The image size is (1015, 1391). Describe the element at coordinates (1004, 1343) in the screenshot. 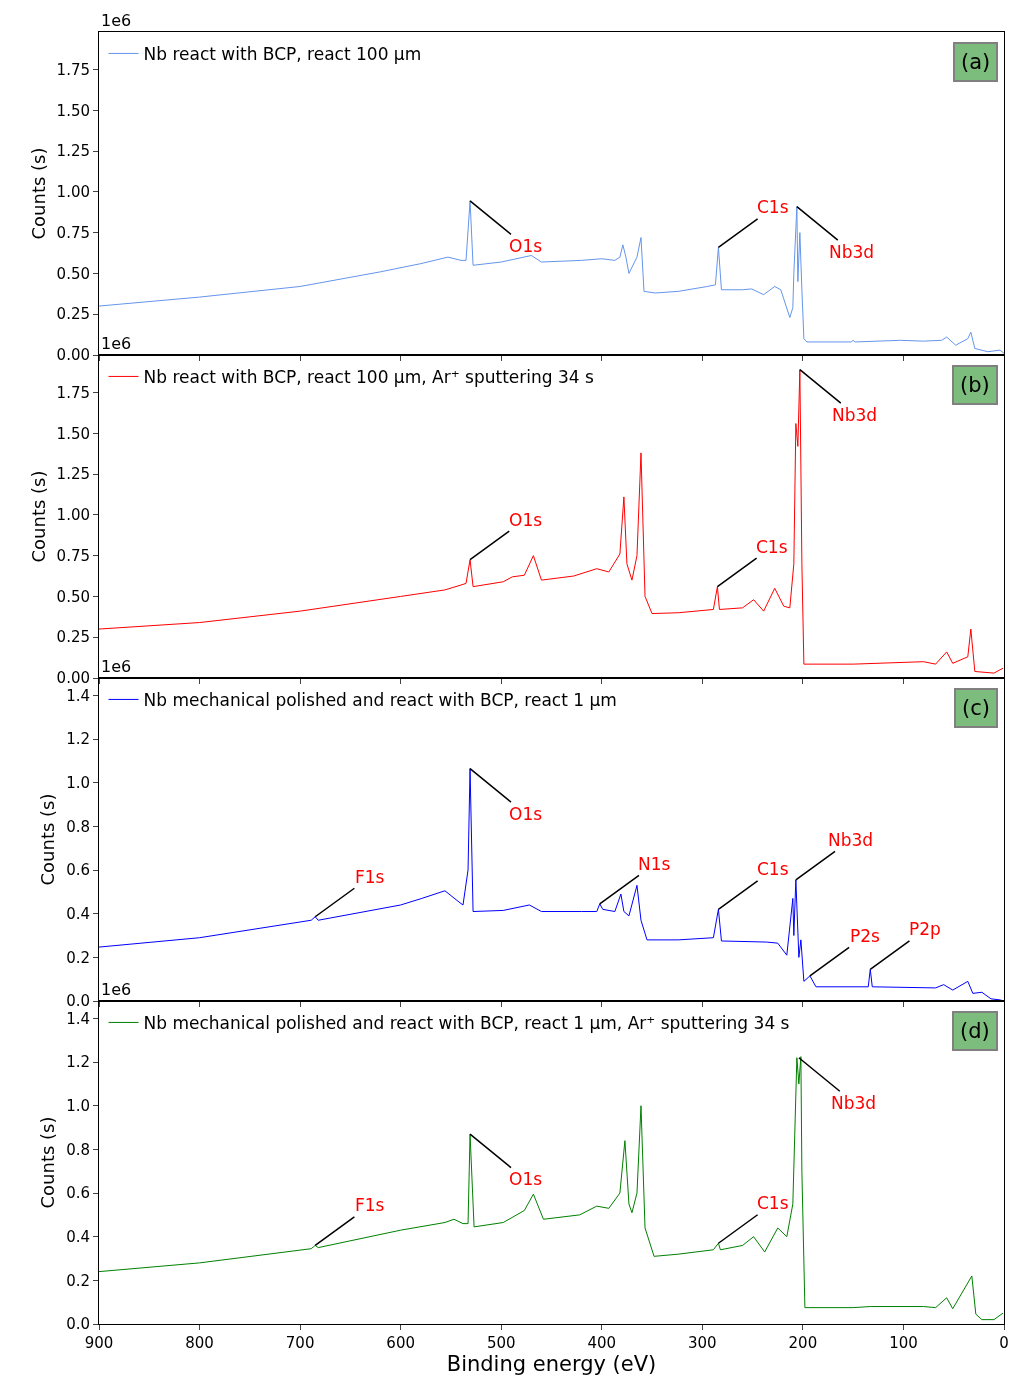

I see `x-tick-label: 0` at that location.